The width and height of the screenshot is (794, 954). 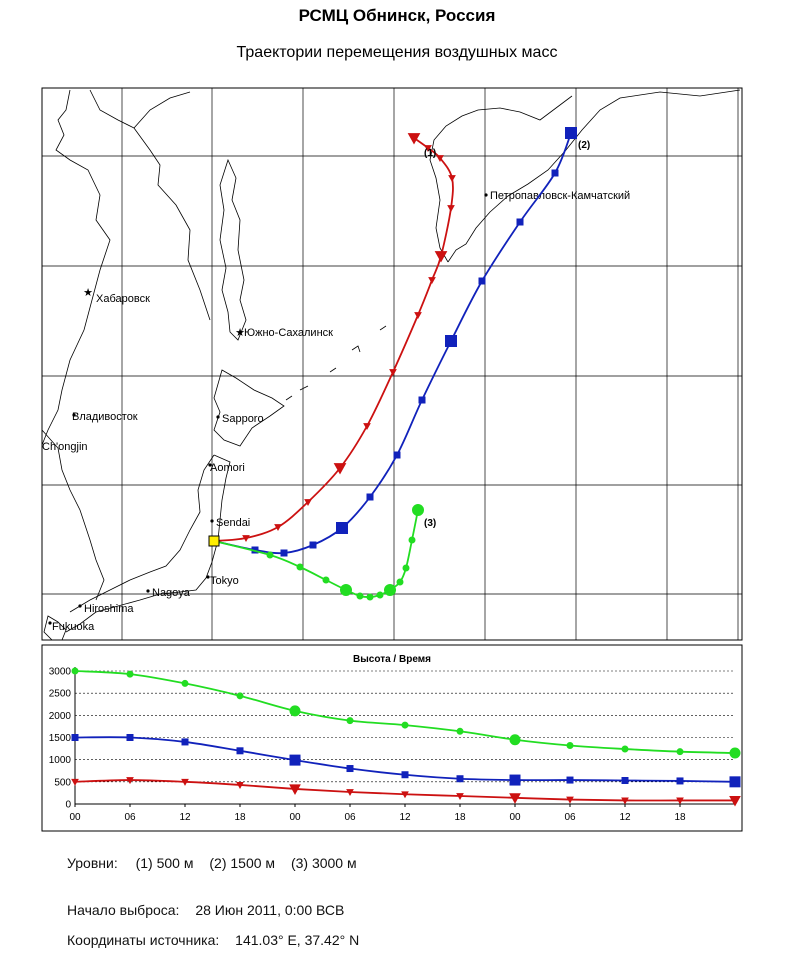 I want to click on page-subtitle: Траектории перемещения воздушных масс, so click(x=397, y=52).